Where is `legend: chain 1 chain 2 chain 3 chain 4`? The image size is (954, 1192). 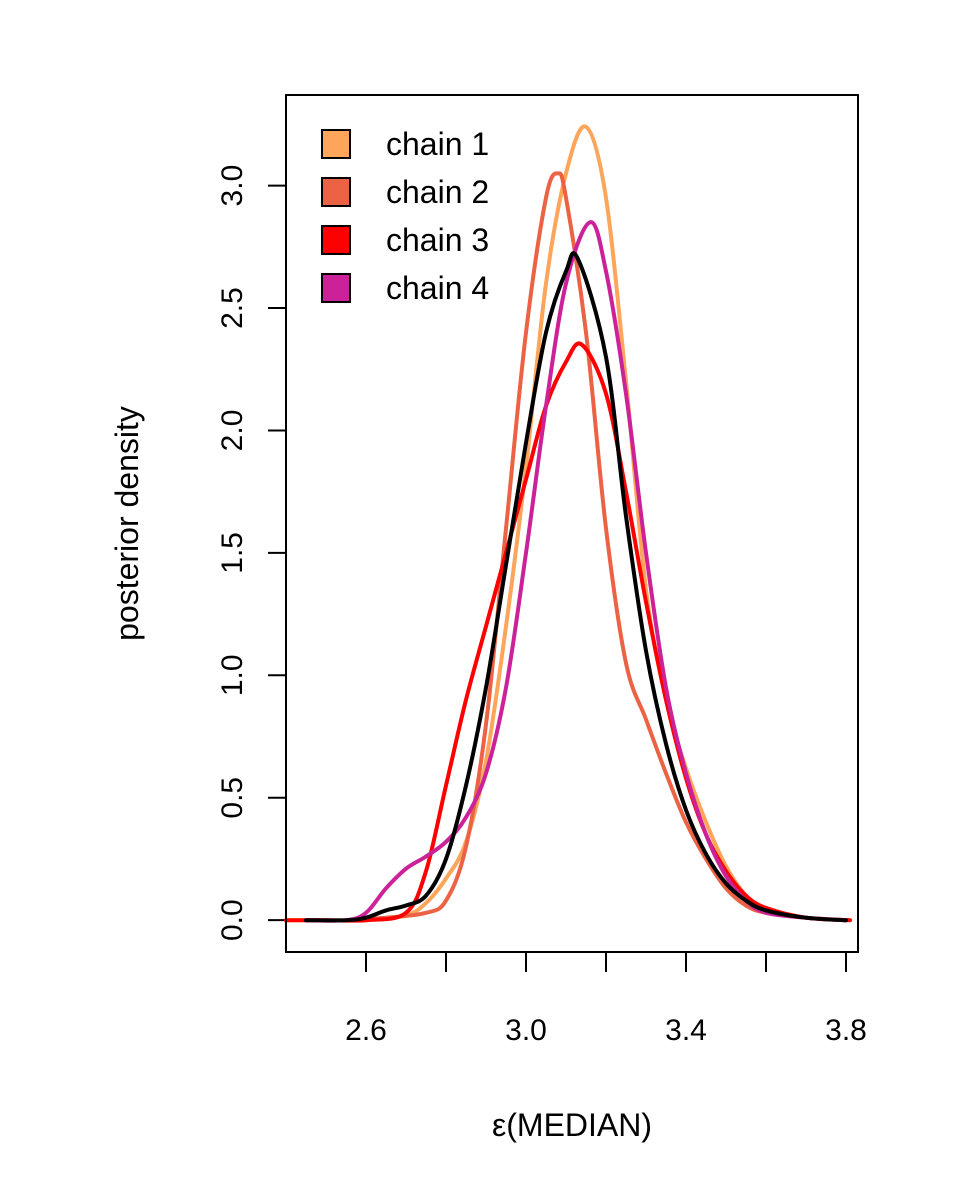
legend: chain 1 chain 2 chain 3 chain 4 is located at coordinates (405, 216).